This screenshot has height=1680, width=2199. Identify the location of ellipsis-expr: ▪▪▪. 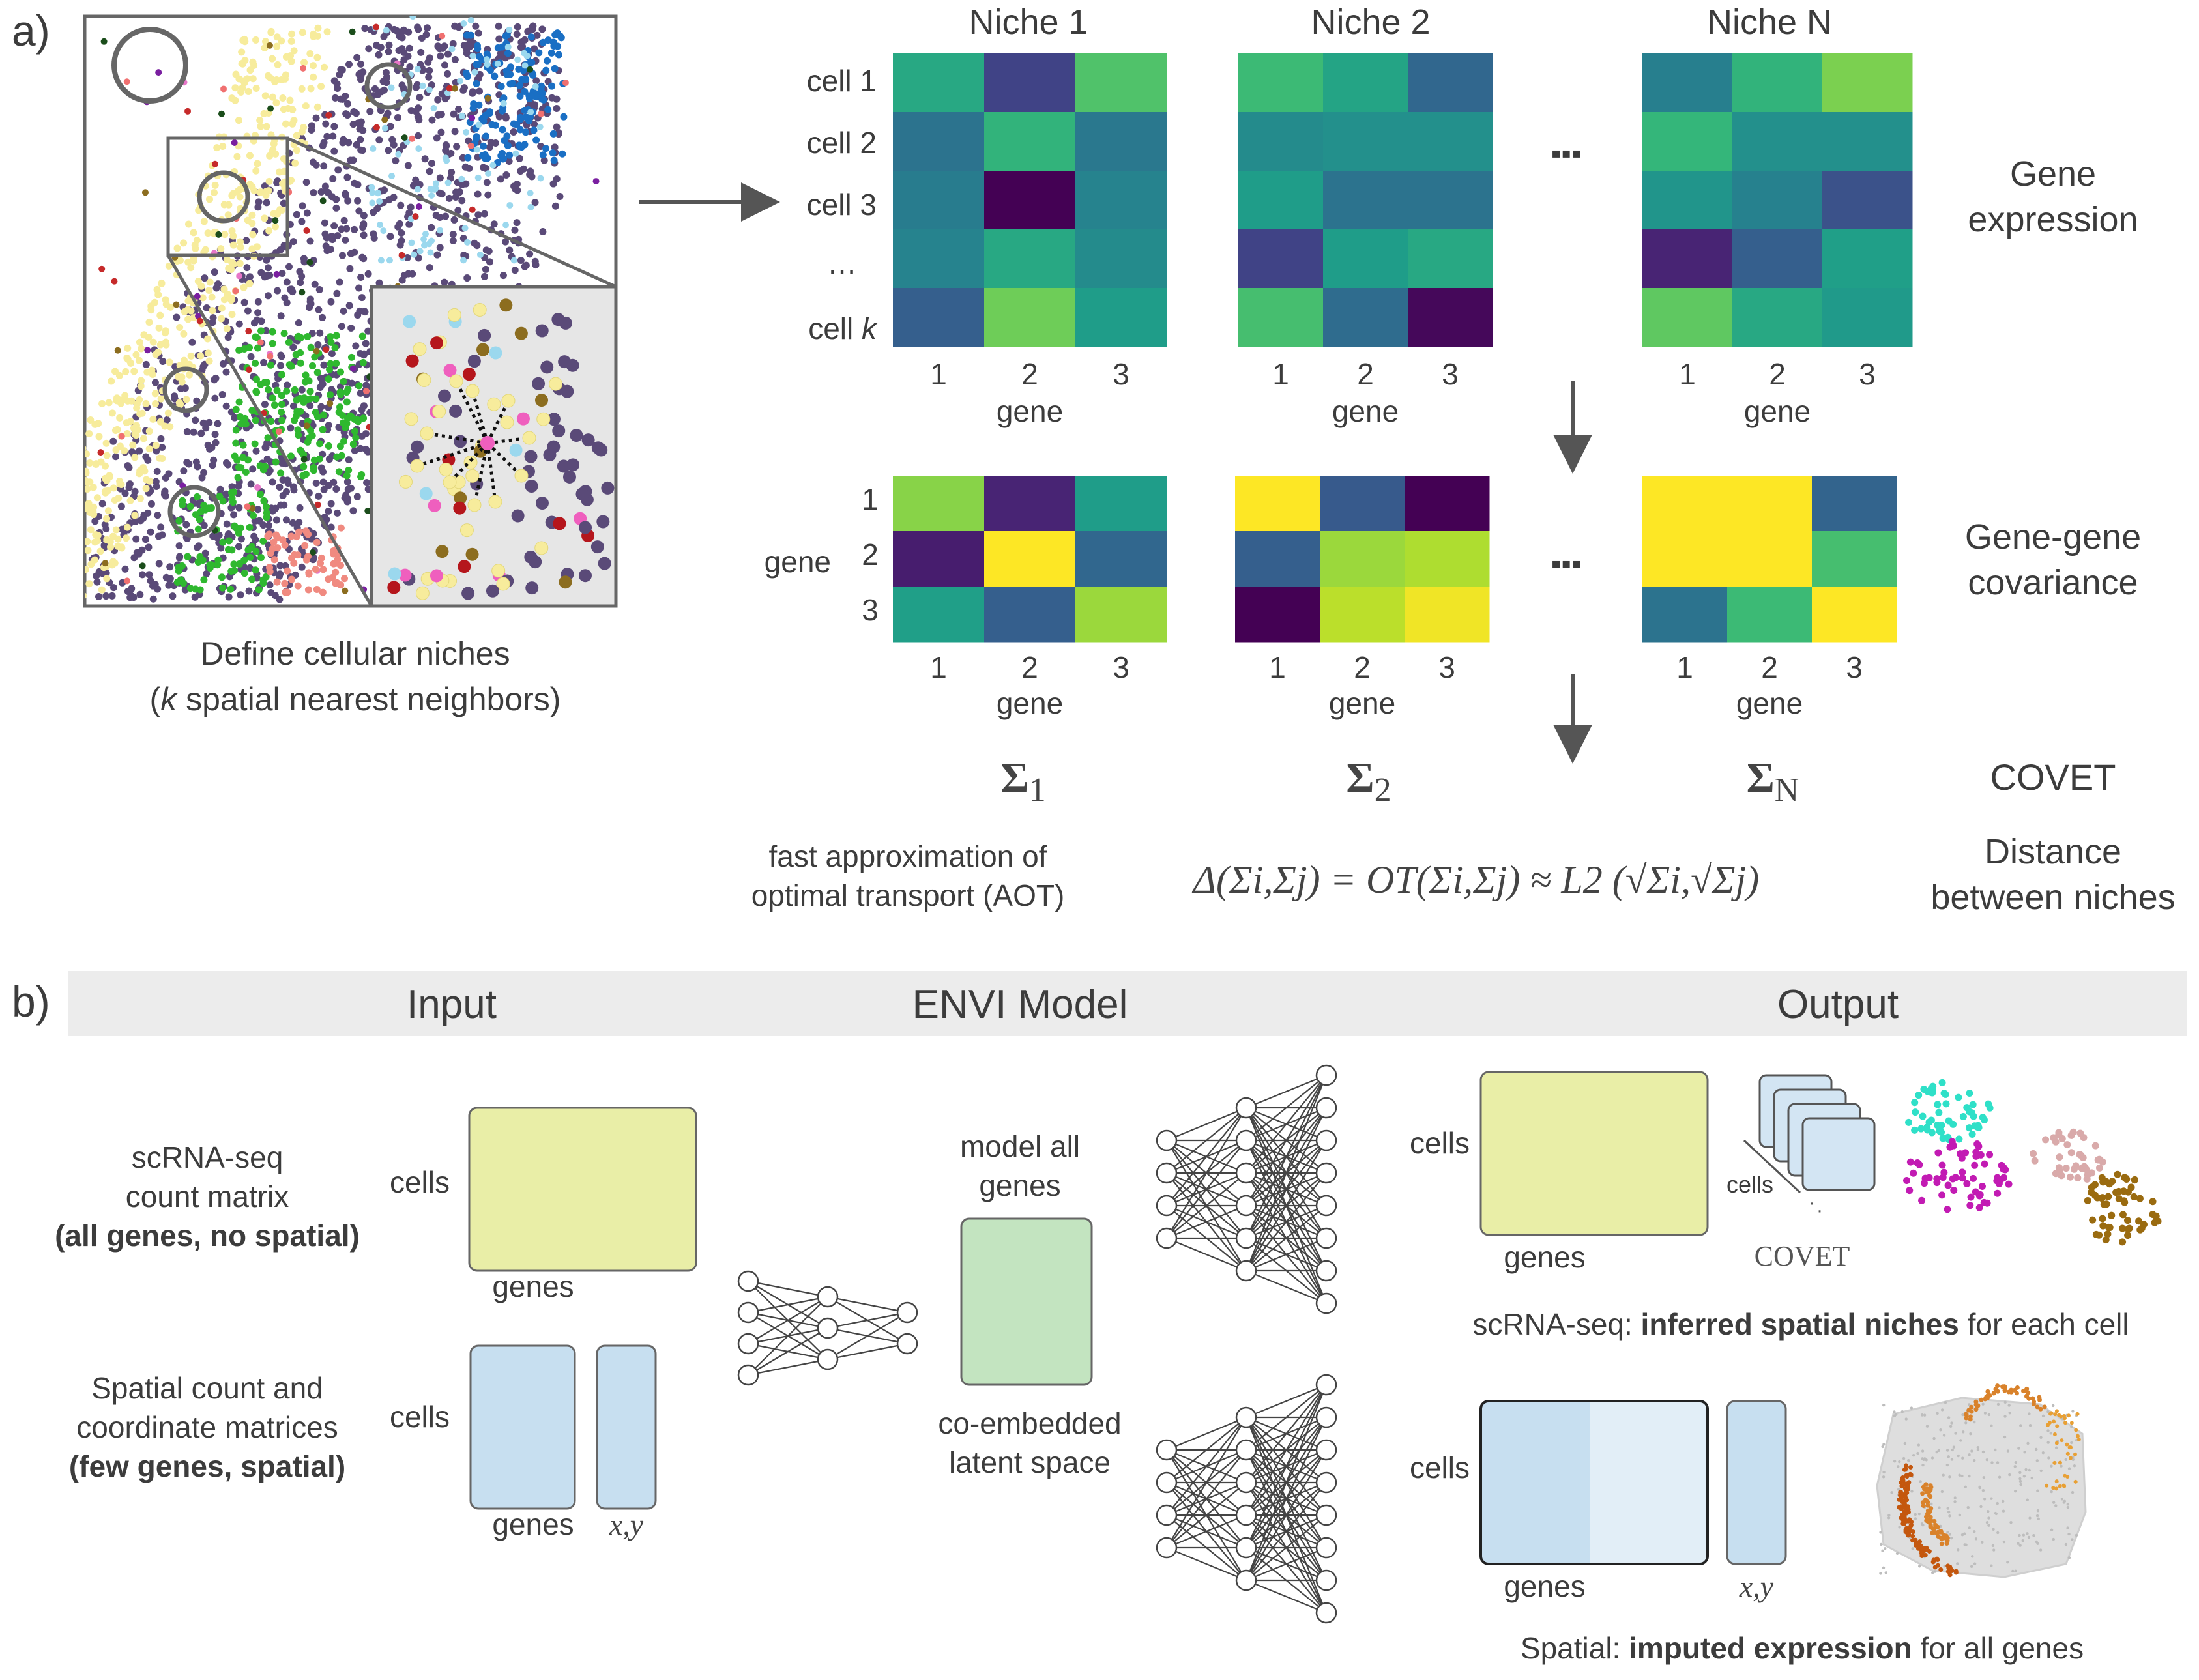
(1567, 153).